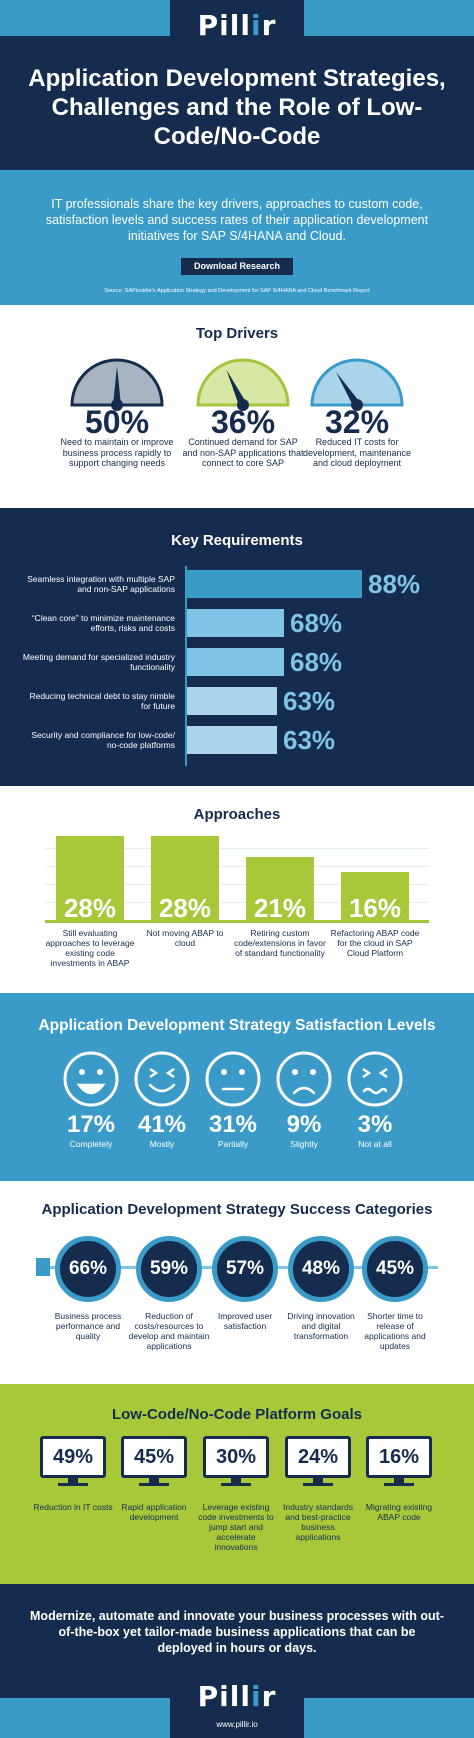 The image size is (474, 1738). I want to click on goal-value: 49%, so click(73, 1457).